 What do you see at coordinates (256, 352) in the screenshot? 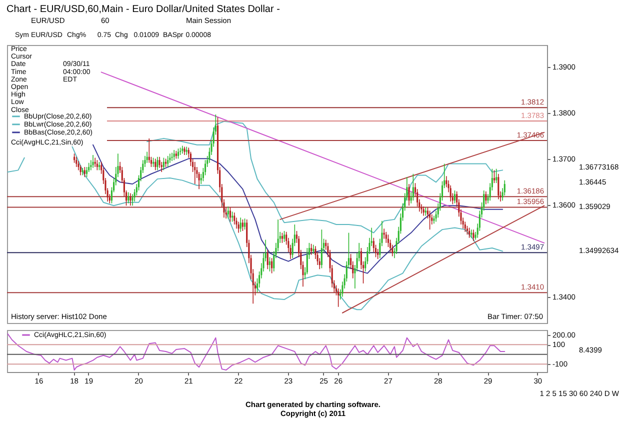
I see `line-series` at bounding box center [256, 352].